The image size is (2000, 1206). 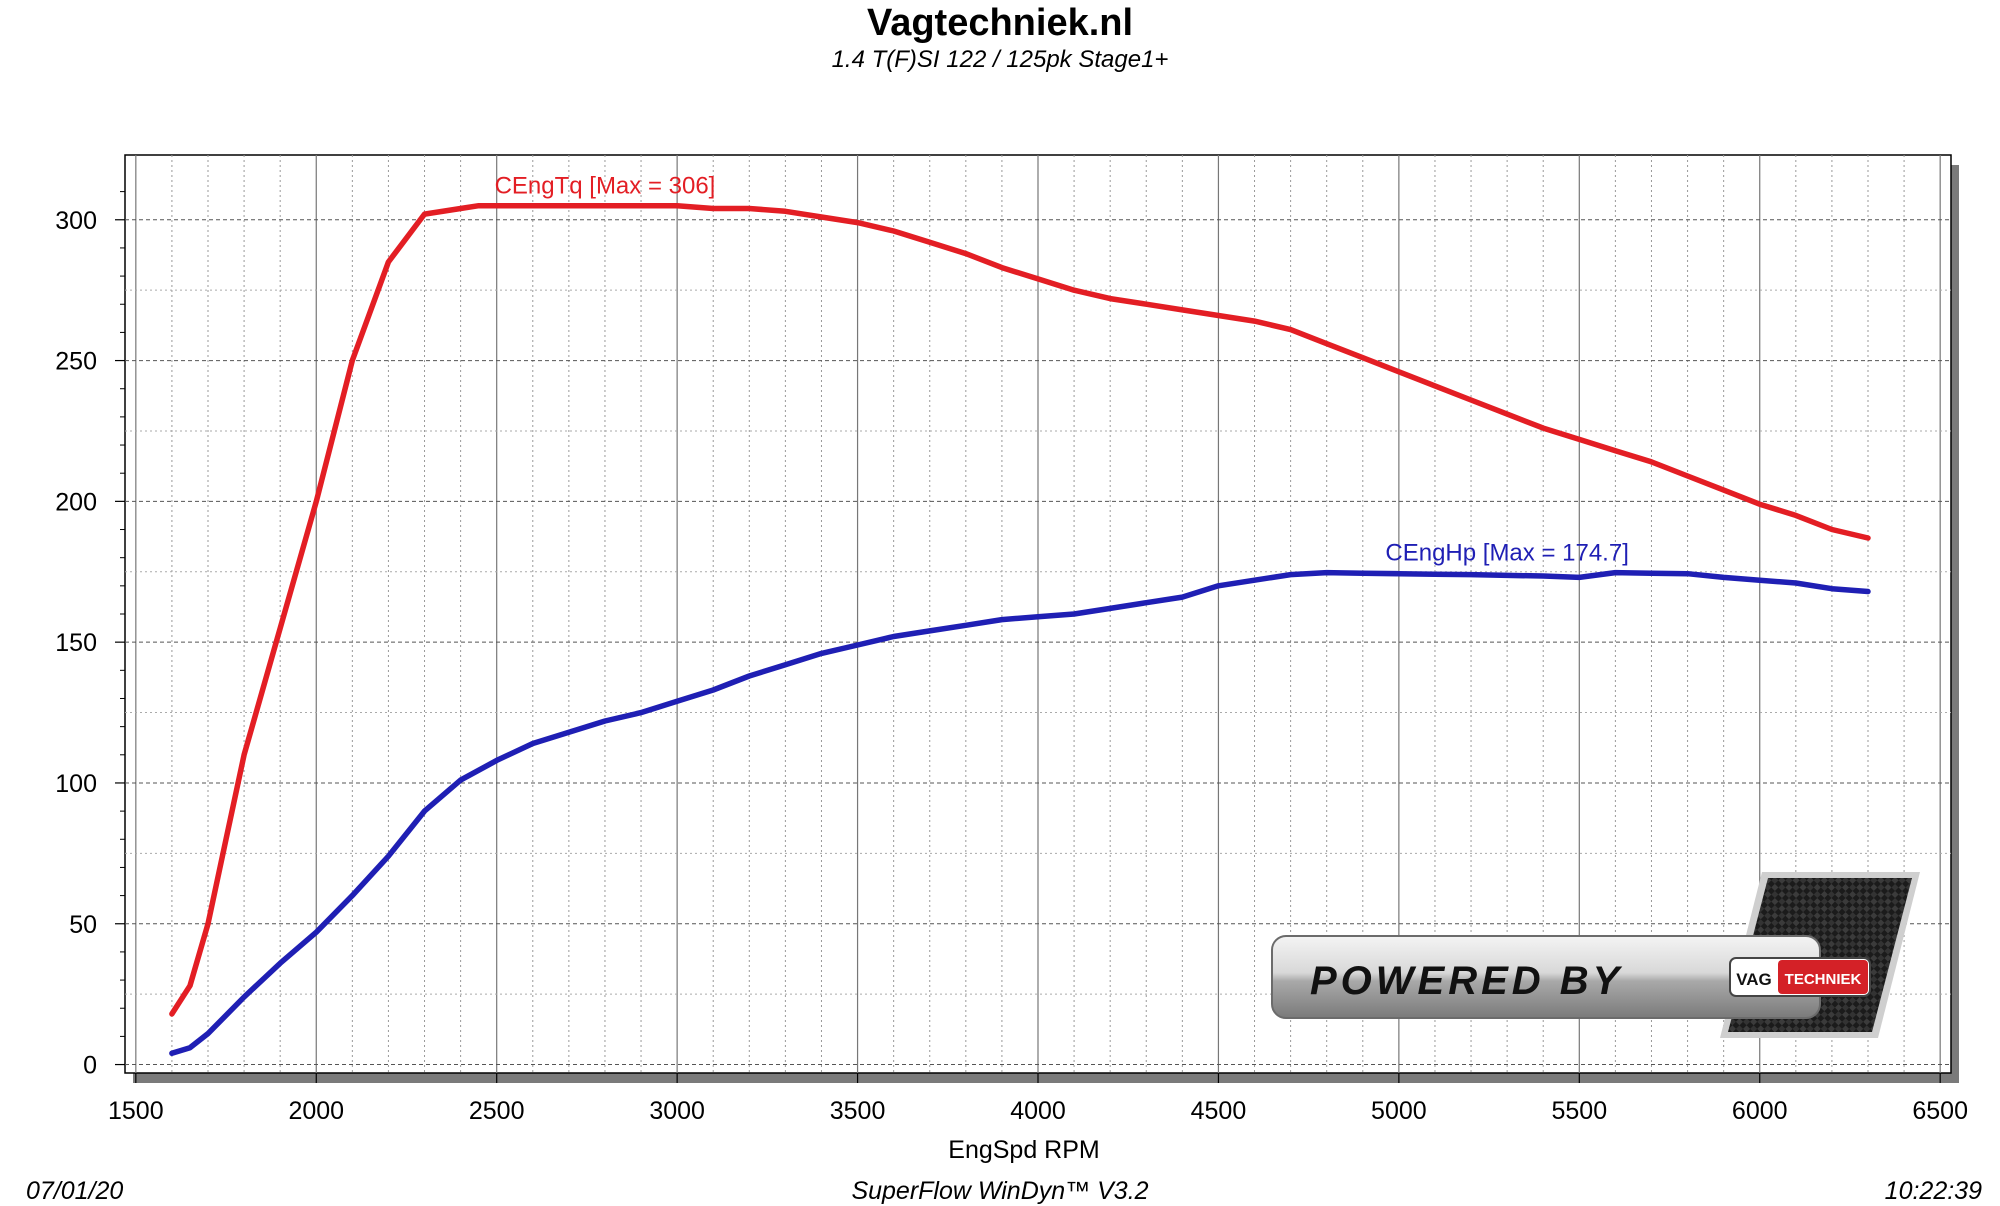 I want to click on footer-software: SuperFlow WinDyn™ V3.2, so click(x=1000, y=1191).